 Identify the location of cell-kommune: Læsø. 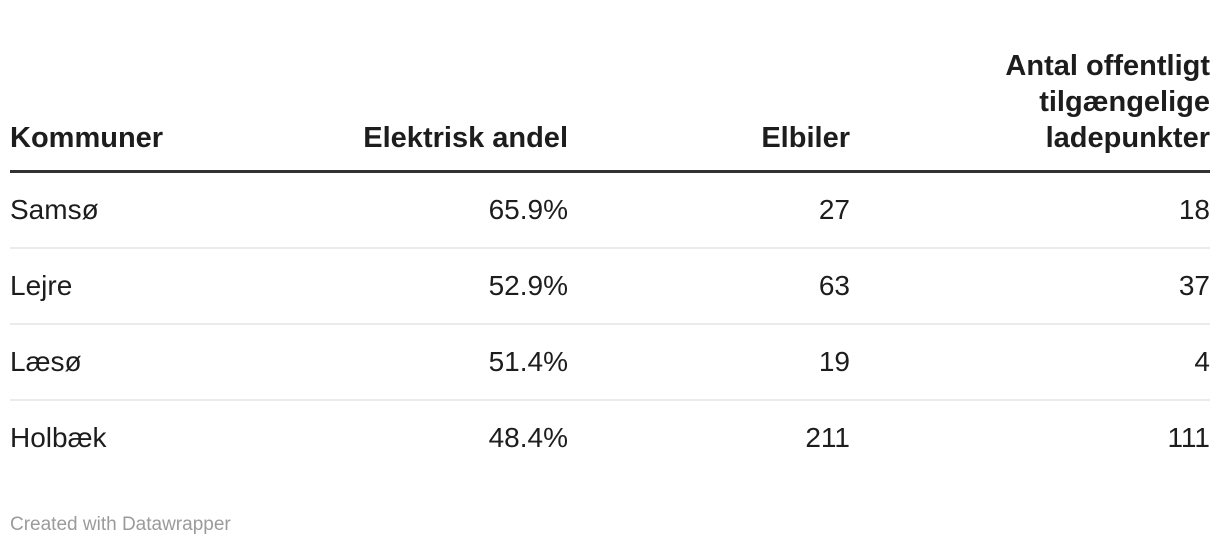
(150, 362).